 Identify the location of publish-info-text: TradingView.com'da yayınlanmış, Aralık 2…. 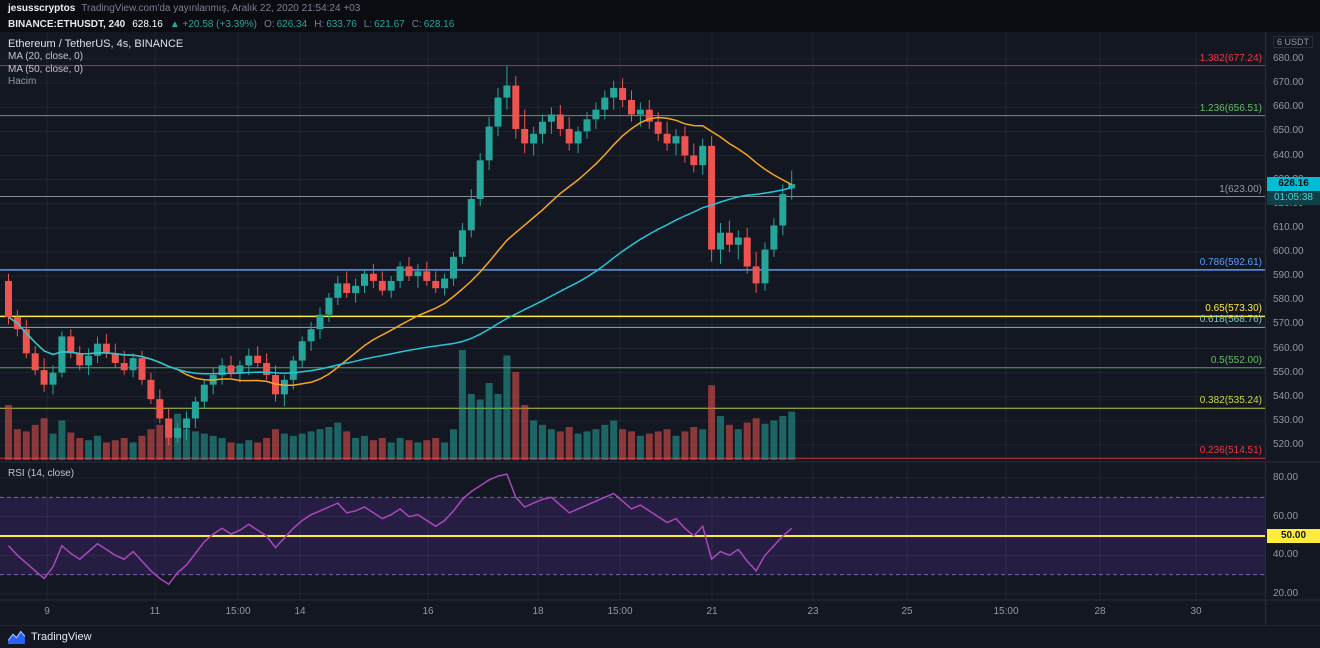
(221, 8).